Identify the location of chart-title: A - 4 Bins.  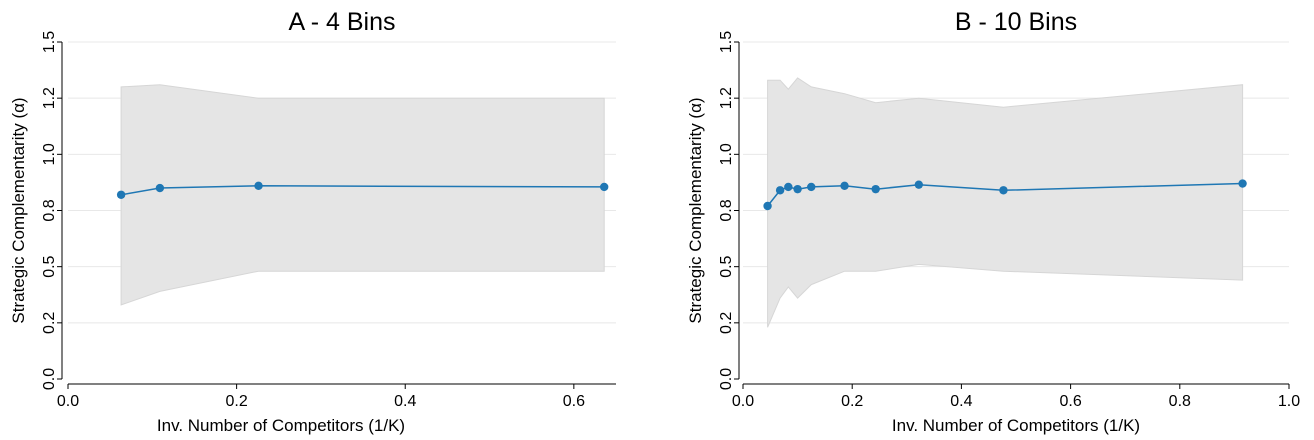
(342, 22).